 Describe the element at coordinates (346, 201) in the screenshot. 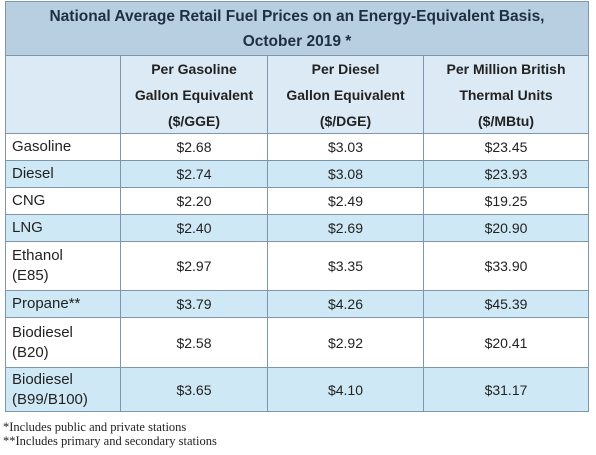

I see `dge-price-cell: $2.49` at that location.